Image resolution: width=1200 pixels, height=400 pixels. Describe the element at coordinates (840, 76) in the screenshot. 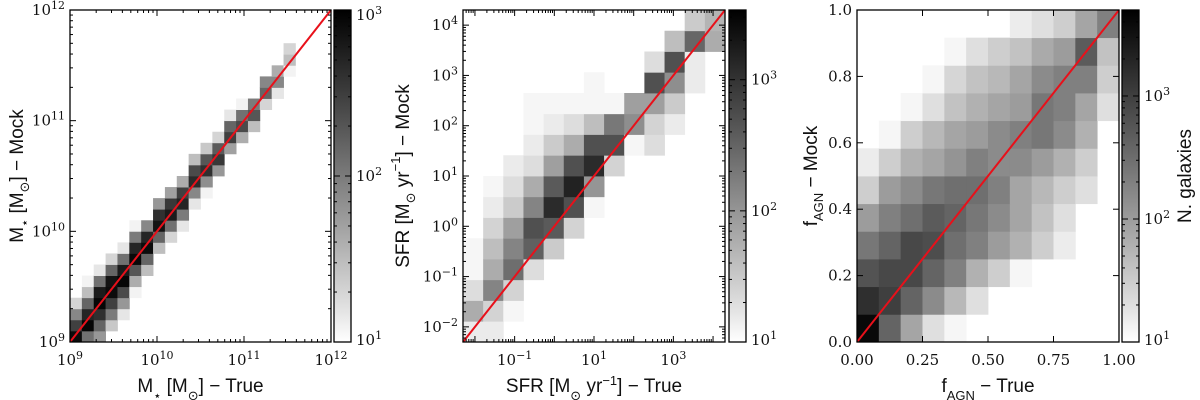

I see `y-tick-label: 0.8` at that location.